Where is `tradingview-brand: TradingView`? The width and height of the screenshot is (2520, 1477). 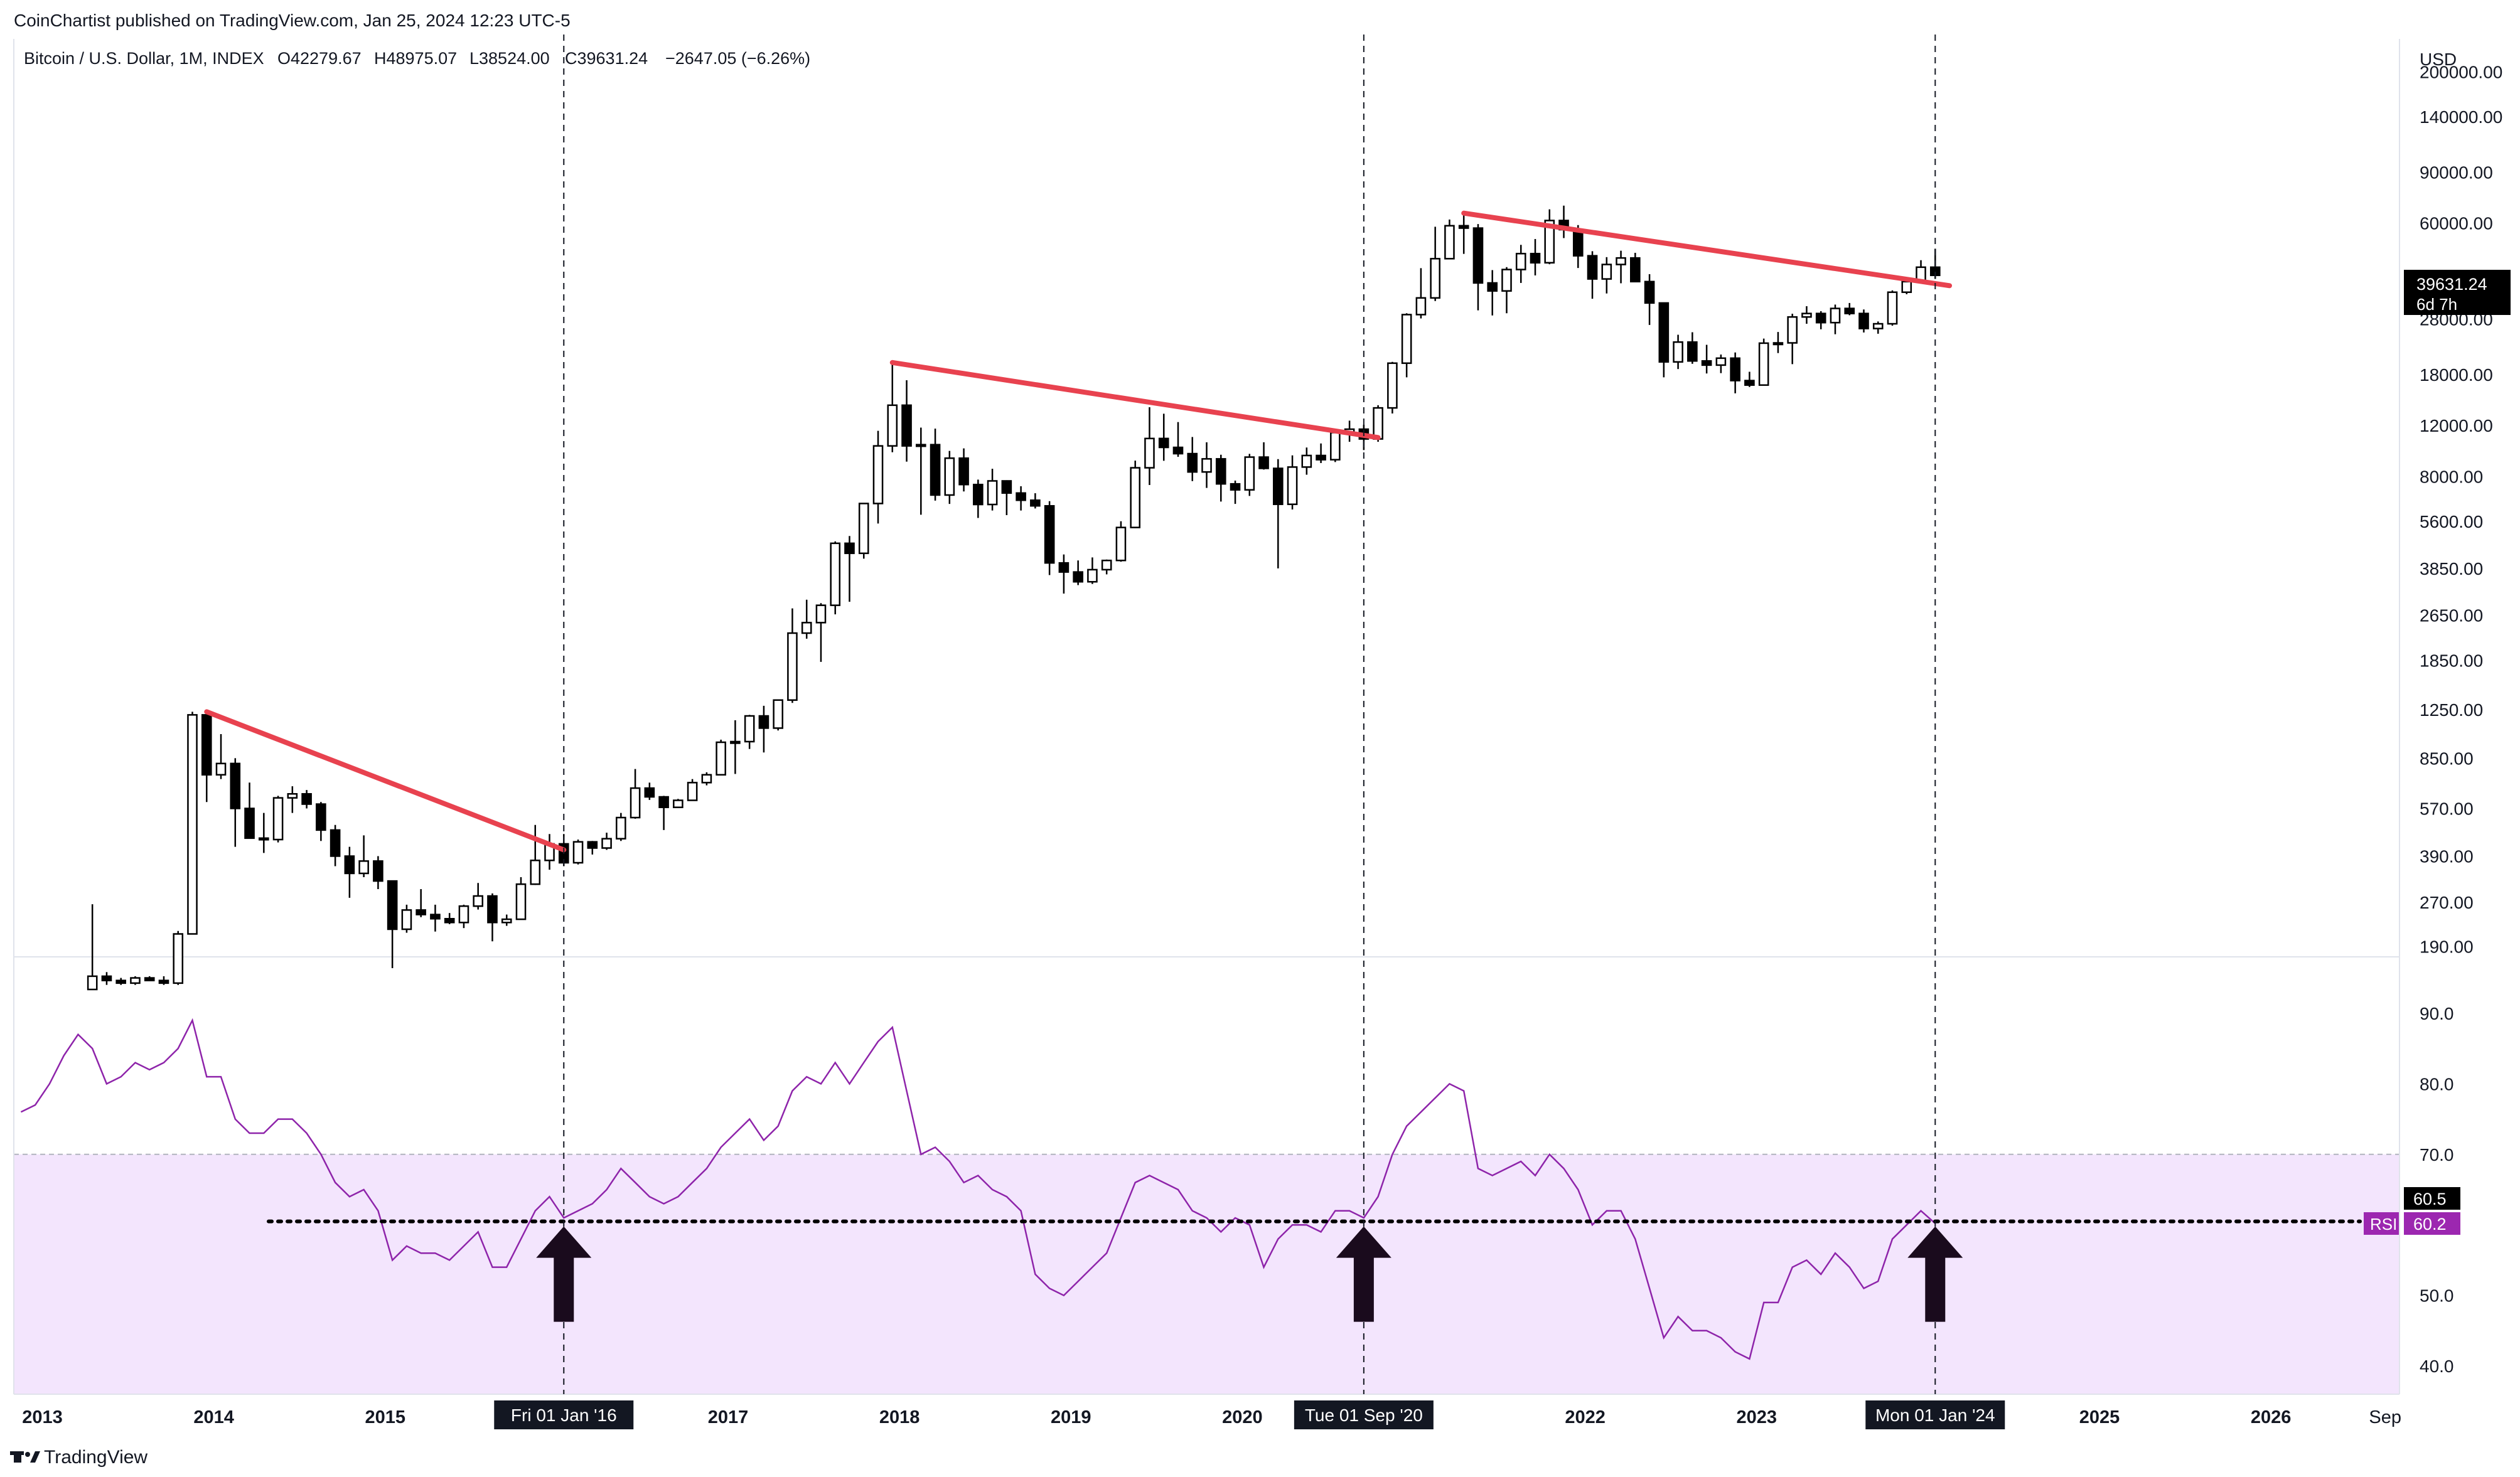
tradingview-brand: TradingView is located at coordinates (78, 1457).